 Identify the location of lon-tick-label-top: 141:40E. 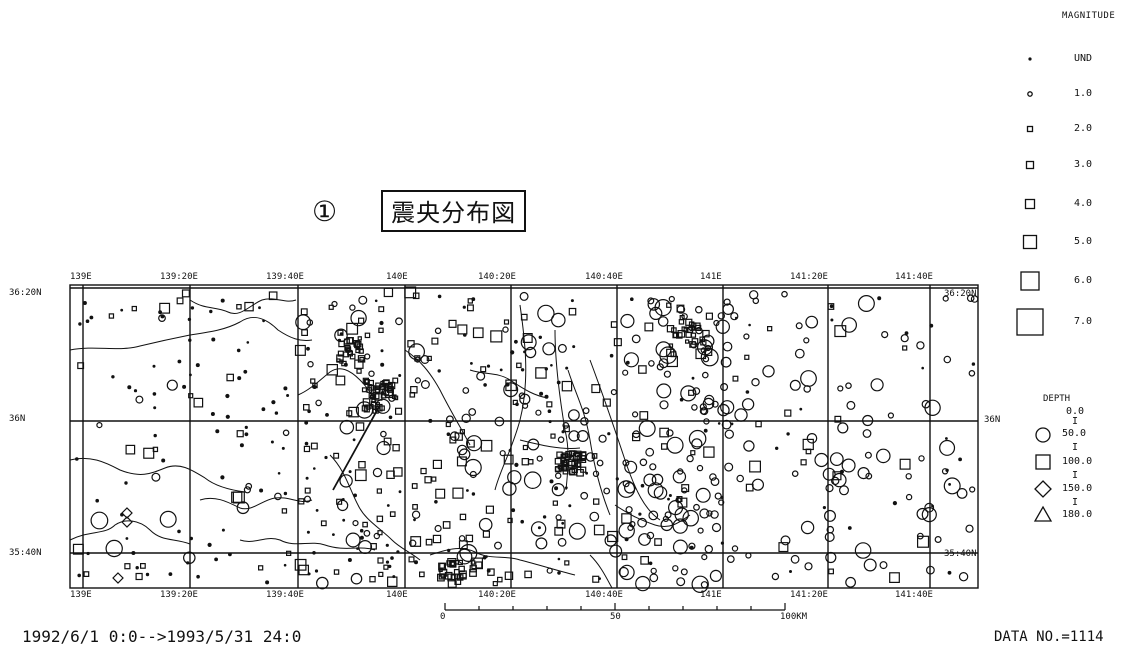
(914, 277).